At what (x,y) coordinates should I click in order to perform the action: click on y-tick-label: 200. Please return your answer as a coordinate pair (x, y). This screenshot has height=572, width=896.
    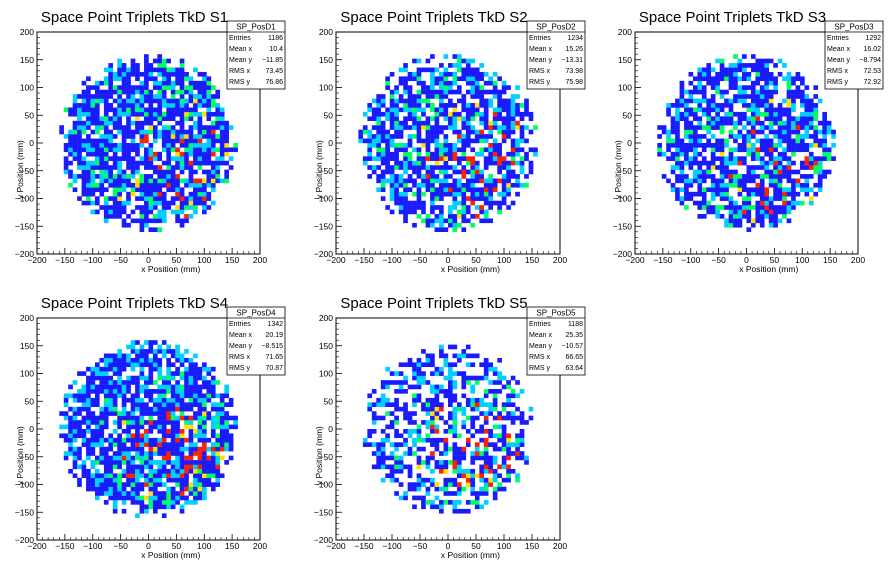
    Looking at the image, I should click on (27, 318).